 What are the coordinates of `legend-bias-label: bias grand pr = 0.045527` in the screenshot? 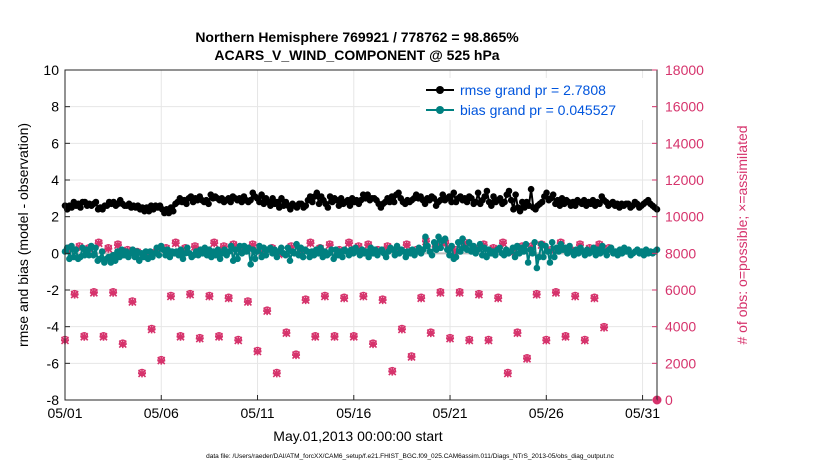 It's located at (538, 110).